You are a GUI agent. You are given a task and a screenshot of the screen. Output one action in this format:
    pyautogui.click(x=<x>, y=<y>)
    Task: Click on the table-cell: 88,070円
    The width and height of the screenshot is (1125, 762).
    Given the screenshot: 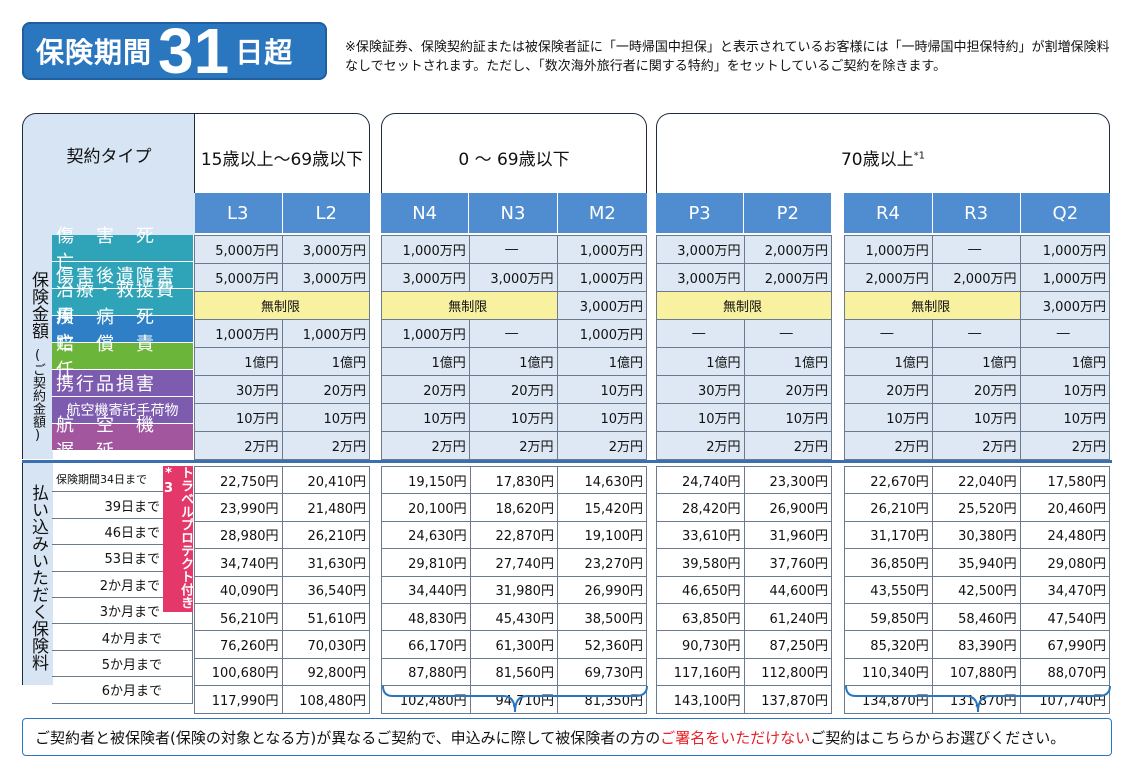 What is the action you would take?
    pyautogui.click(x=1065, y=672)
    